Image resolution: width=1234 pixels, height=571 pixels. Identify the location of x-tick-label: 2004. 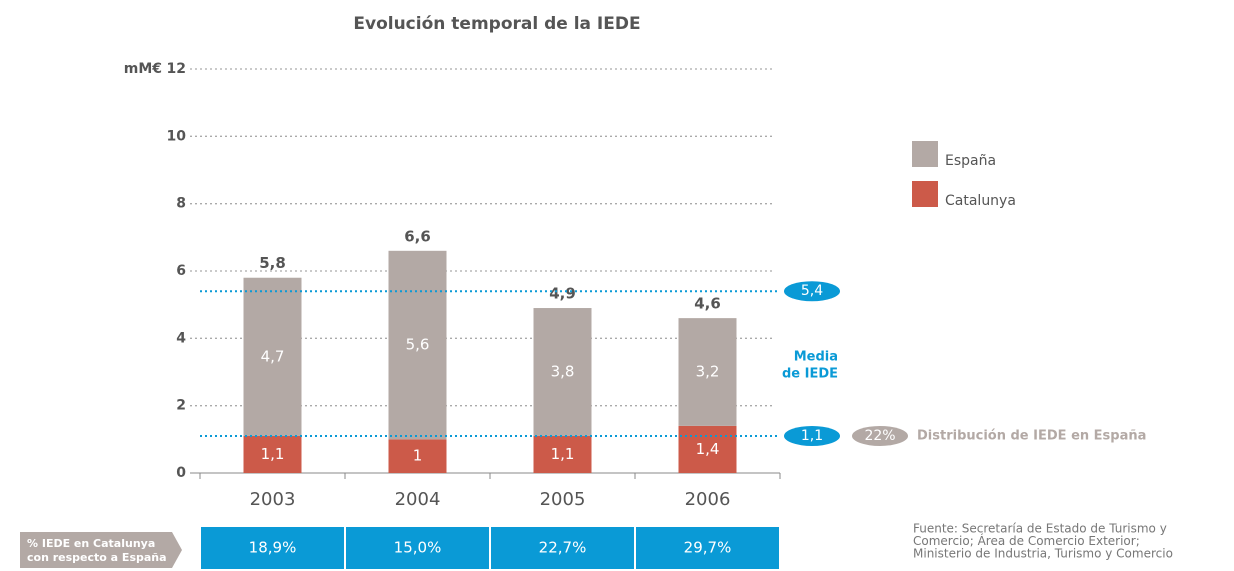
(418, 499).